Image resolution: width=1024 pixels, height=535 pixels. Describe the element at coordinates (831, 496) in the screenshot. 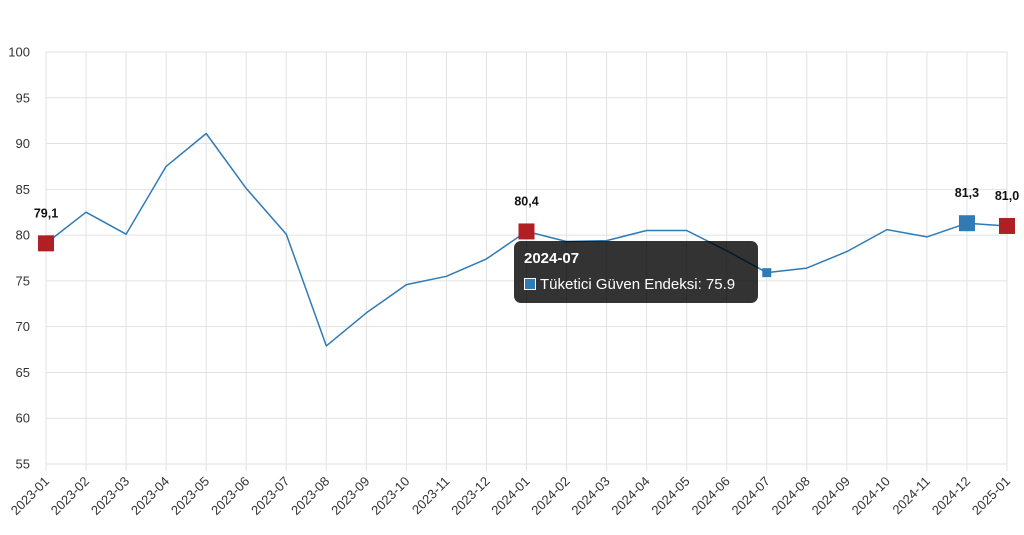

I see `x-tick-label: 2024-09` at that location.